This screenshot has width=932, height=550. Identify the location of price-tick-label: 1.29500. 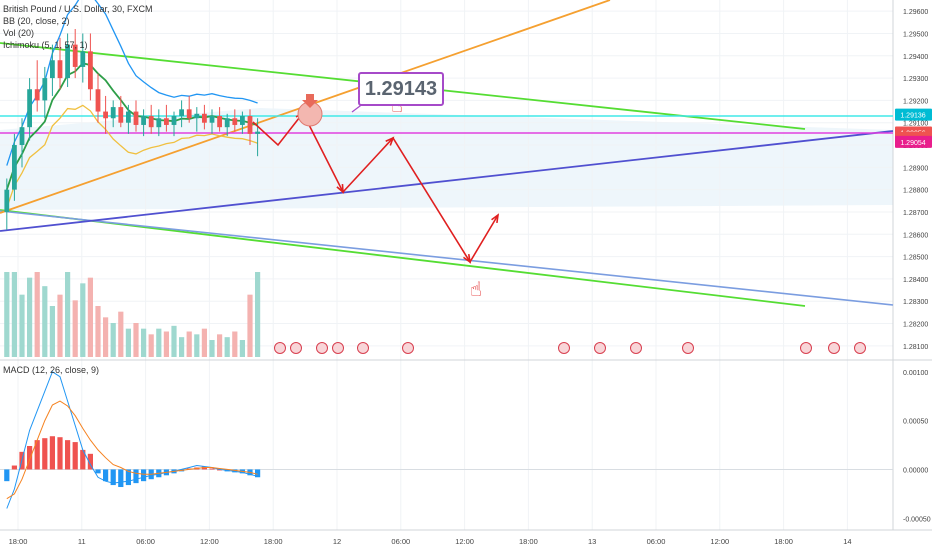
(915, 34).